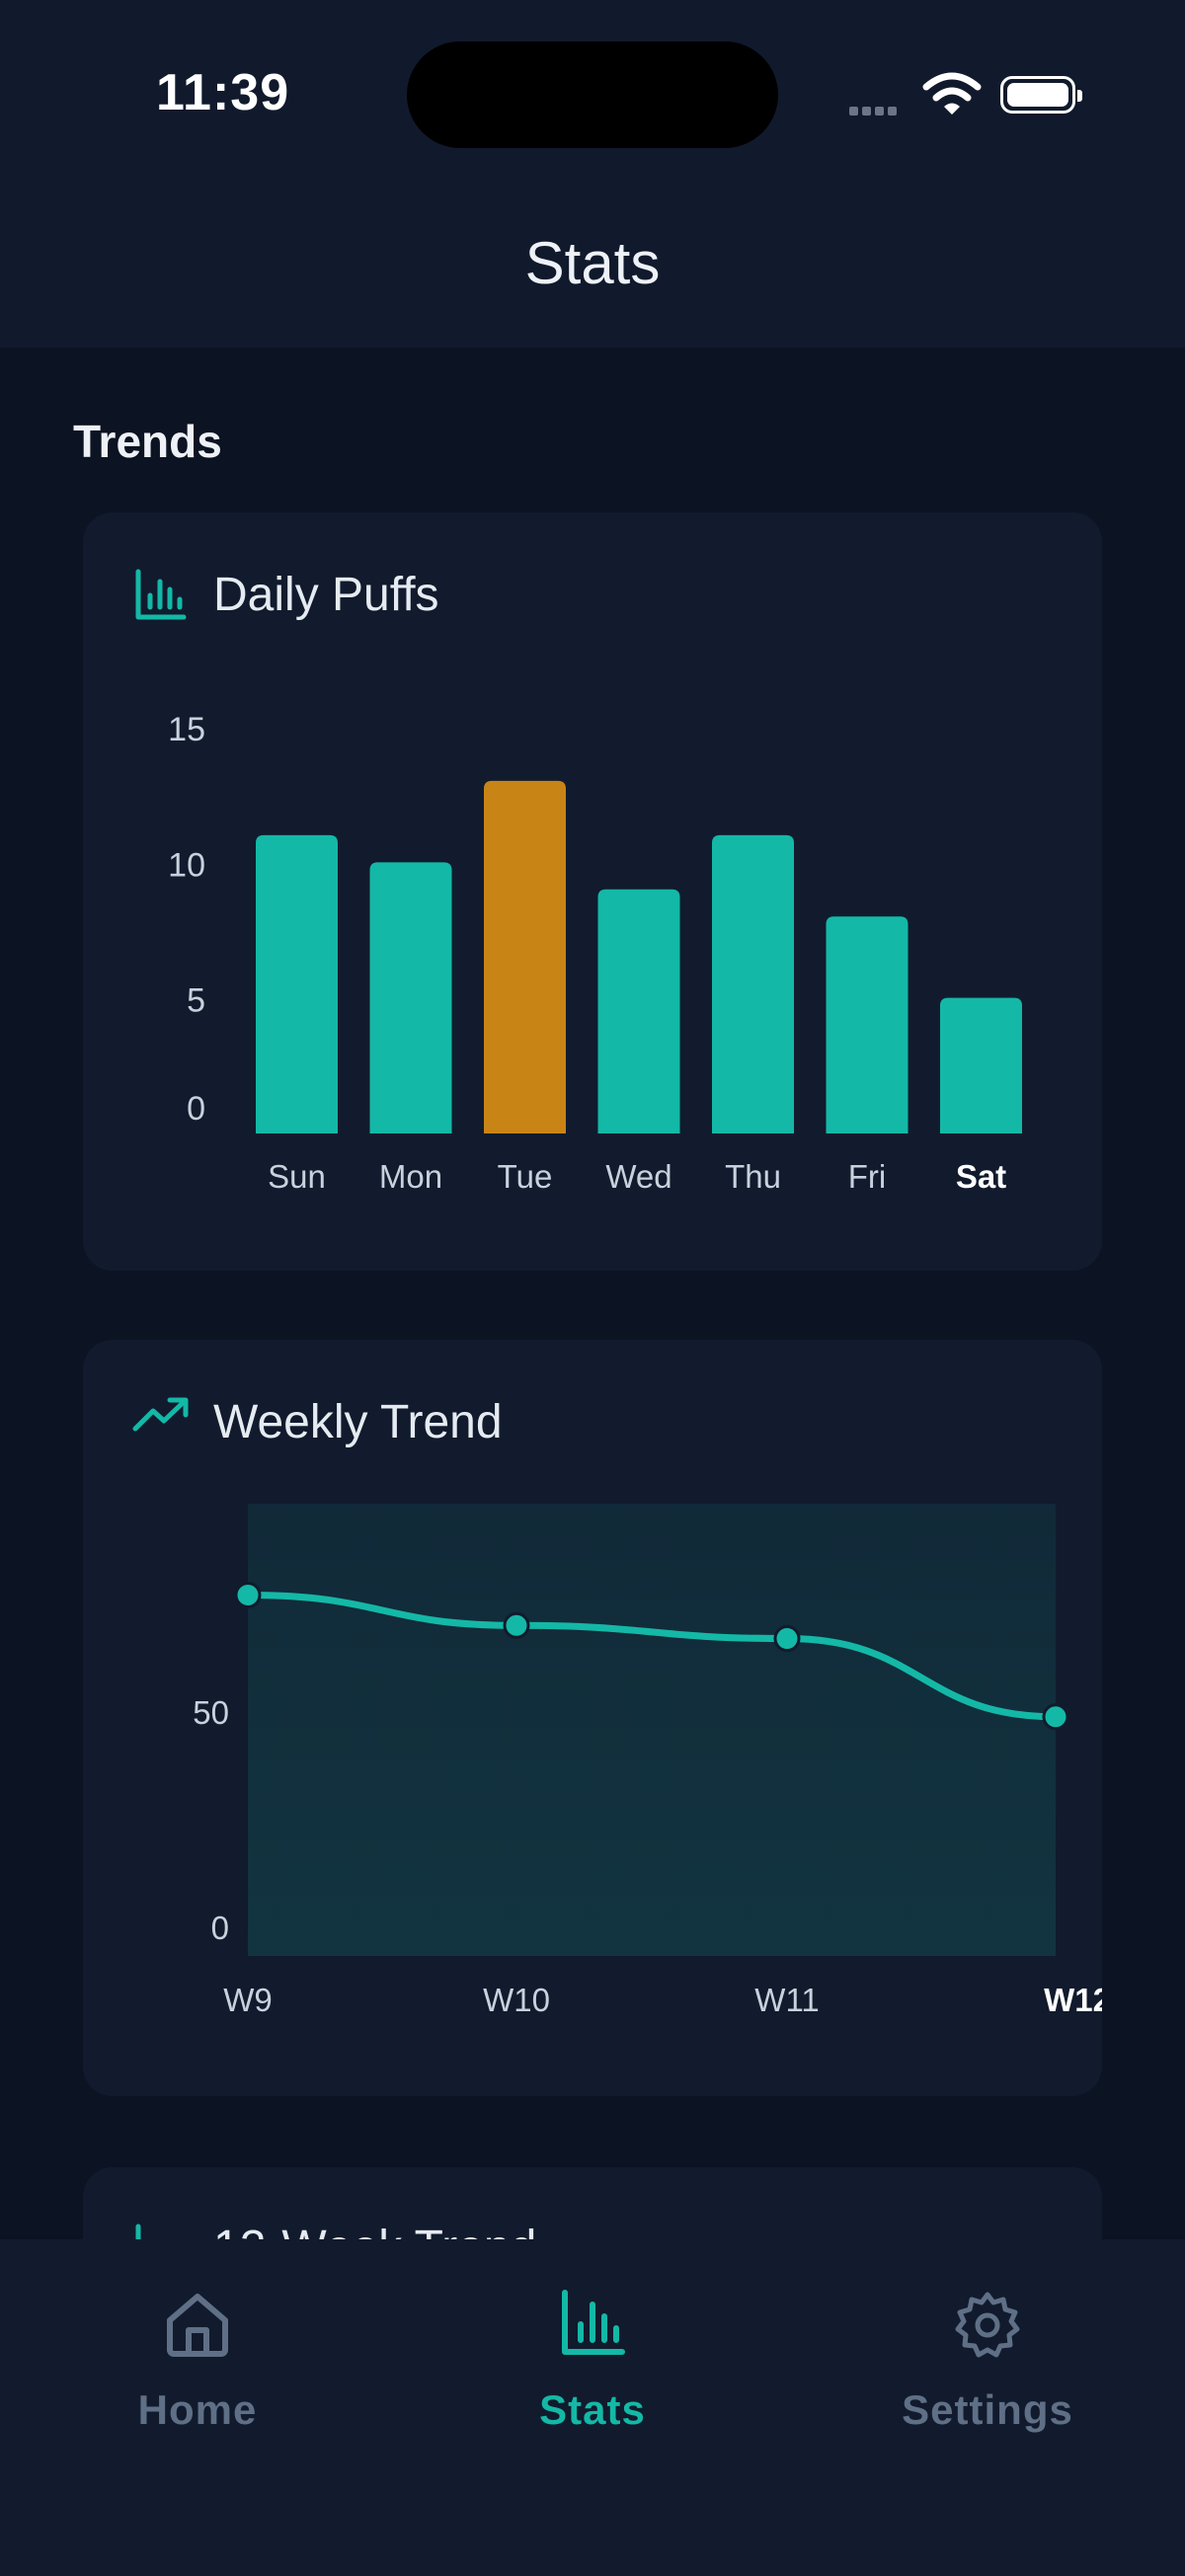 This screenshot has height=2576, width=1185. What do you see at coordinates (197, 2361) in the screenshot?
I see `tab-home: Home` at bounding box center [197, 2361].